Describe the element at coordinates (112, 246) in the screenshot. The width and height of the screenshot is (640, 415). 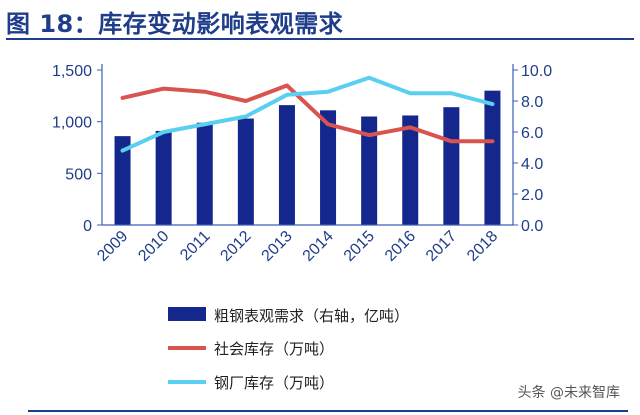
I see `x-tick-label: 2009` at that location.